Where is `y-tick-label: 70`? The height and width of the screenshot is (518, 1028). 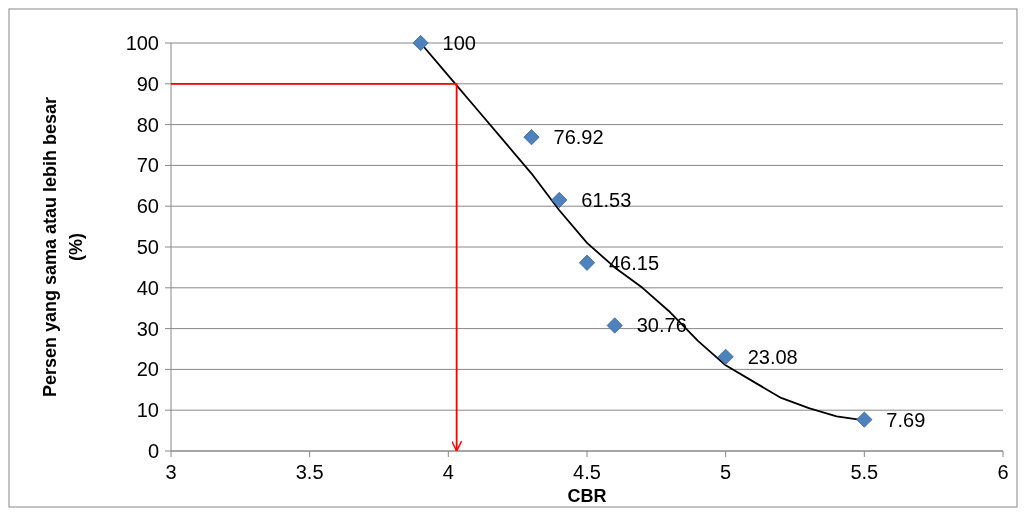 y-tick-label: 70 is located at coordinates (147, 165).